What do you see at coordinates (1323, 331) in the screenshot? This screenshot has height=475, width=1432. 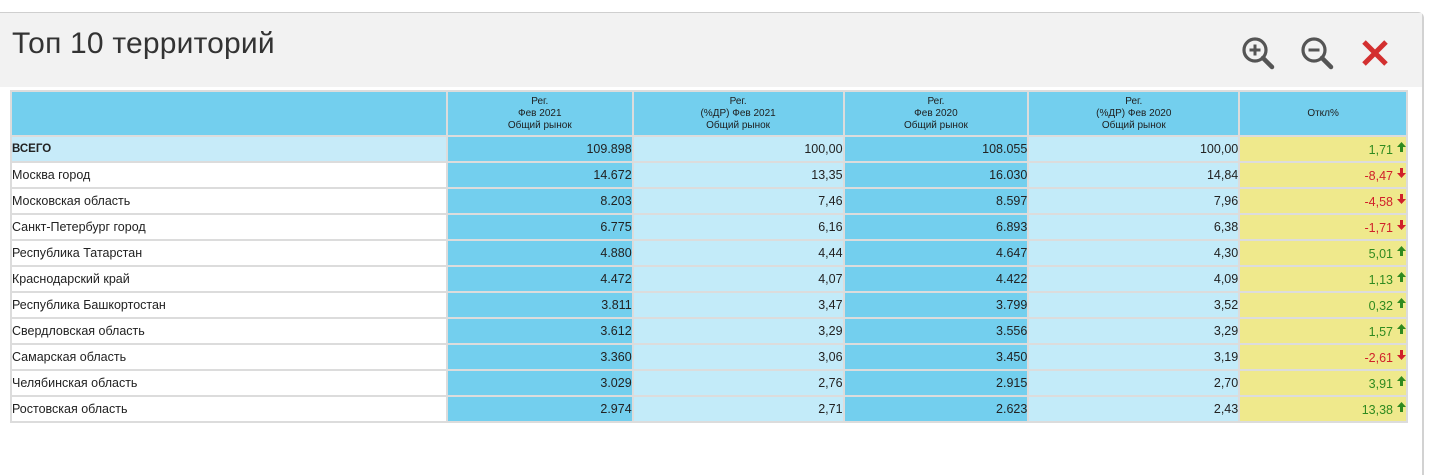 I see `deviation-cell: 1,57` at bounding box center [1323, 331].